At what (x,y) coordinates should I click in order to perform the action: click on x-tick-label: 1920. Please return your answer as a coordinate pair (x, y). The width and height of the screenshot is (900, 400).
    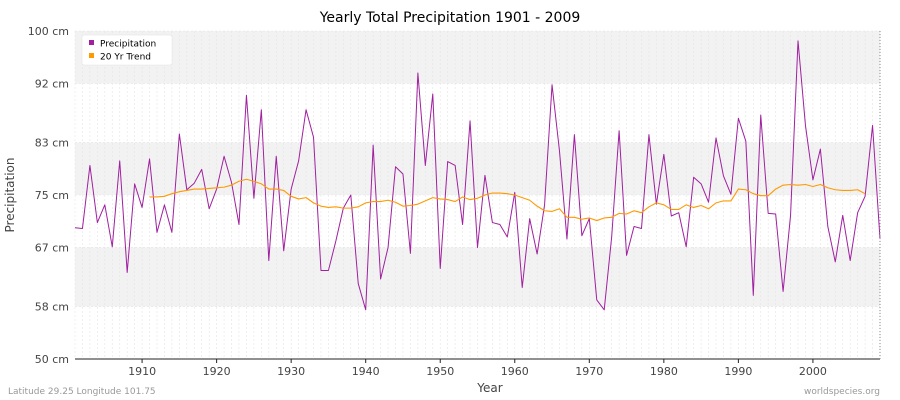
    Looking at the image, I should click on (217, 371).